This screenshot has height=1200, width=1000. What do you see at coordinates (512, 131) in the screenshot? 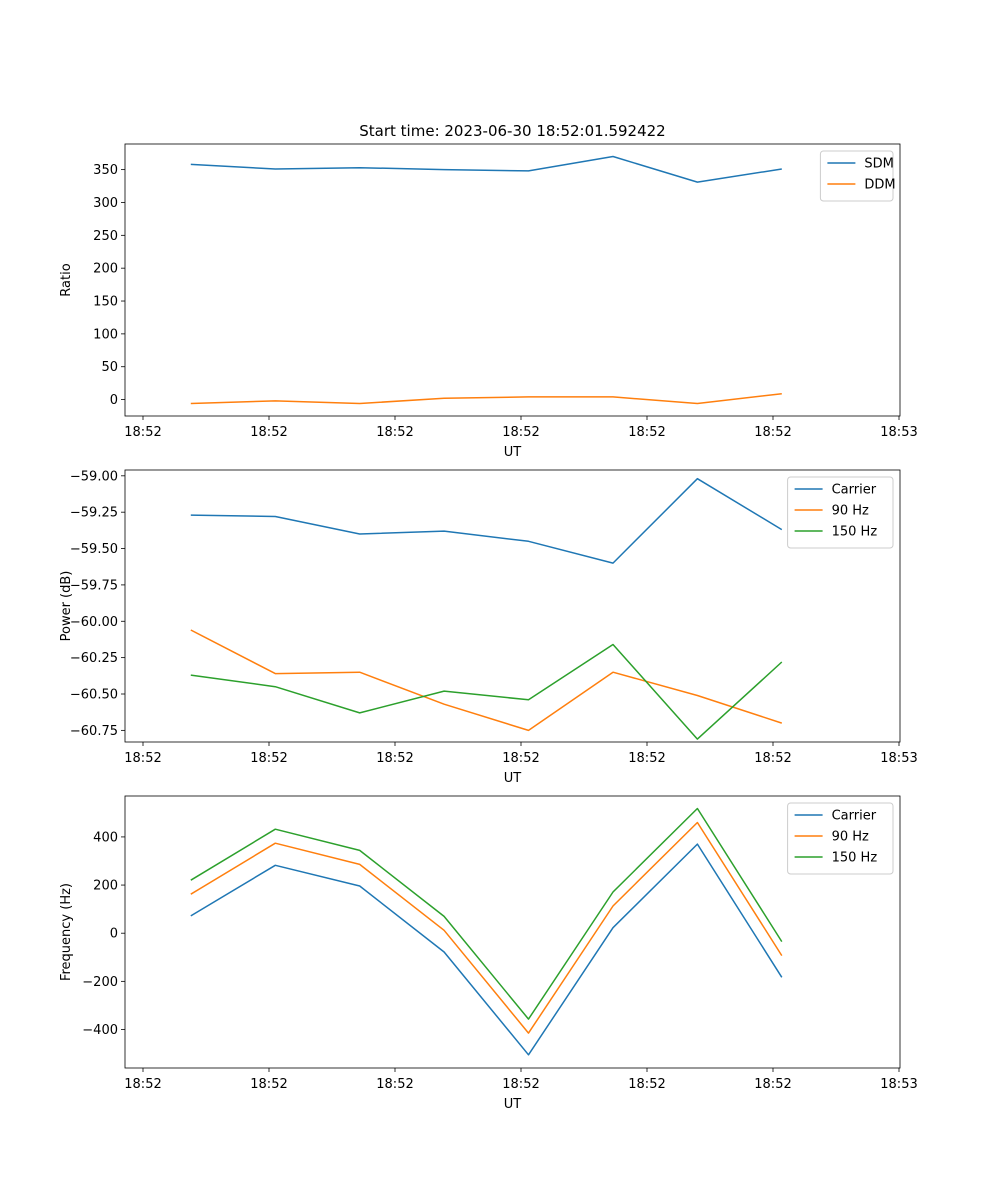
I see `figure-title: Start time: 2023-06-30 18:52:01.592422` at bounding box center [512, 131].